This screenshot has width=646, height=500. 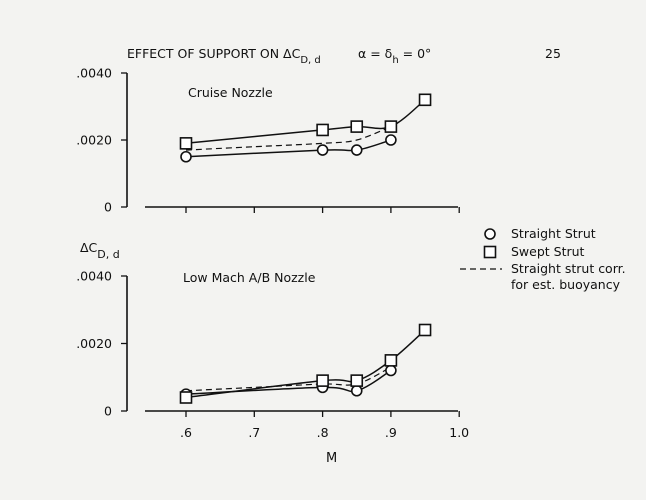 What do you see at coordinates (566, 284) in the screenshot?
I see `legend-label-corrected-cont: for est. buoyancy` at bounding box center [566, 284].